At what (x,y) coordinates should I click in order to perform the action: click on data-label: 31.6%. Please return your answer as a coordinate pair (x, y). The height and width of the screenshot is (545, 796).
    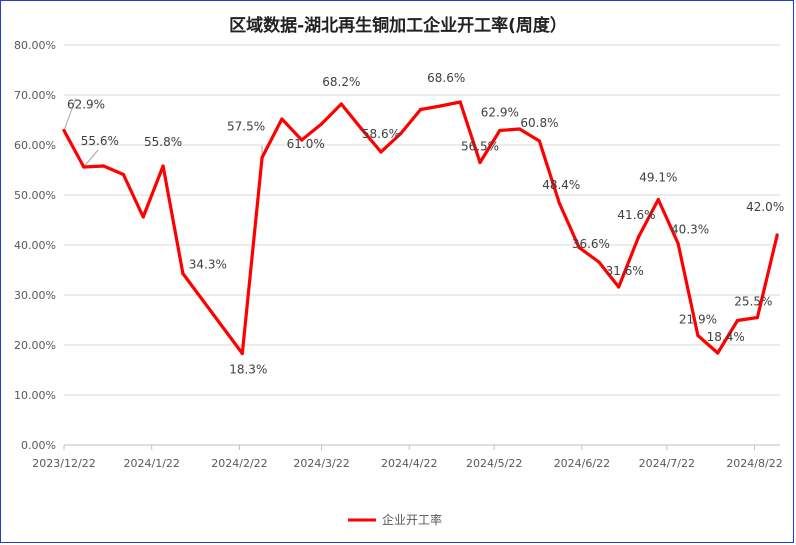
    Looking at the image, I should click on (625, 271).